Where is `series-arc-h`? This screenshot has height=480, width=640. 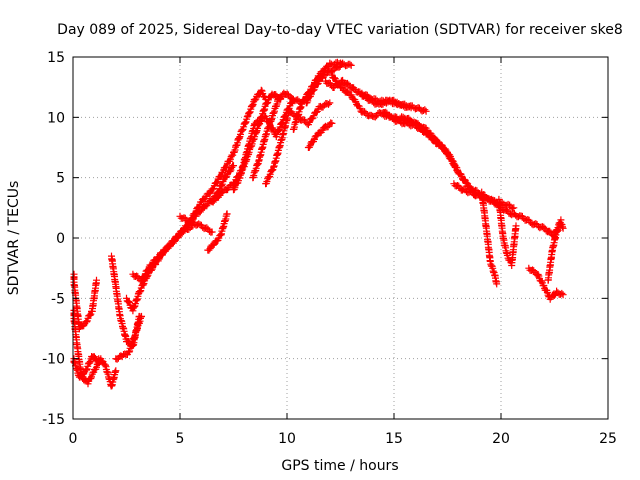
series-arc-h is located at coordinates (163, 253).